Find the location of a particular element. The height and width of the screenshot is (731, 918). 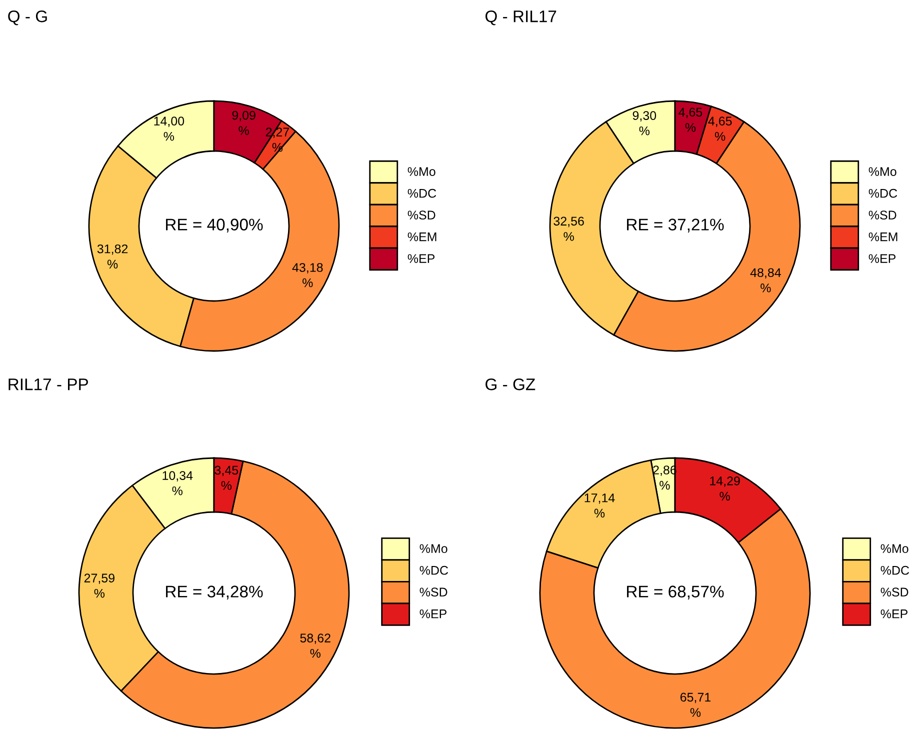

data-label: 31,82 % is located at coordinates (112, 256).